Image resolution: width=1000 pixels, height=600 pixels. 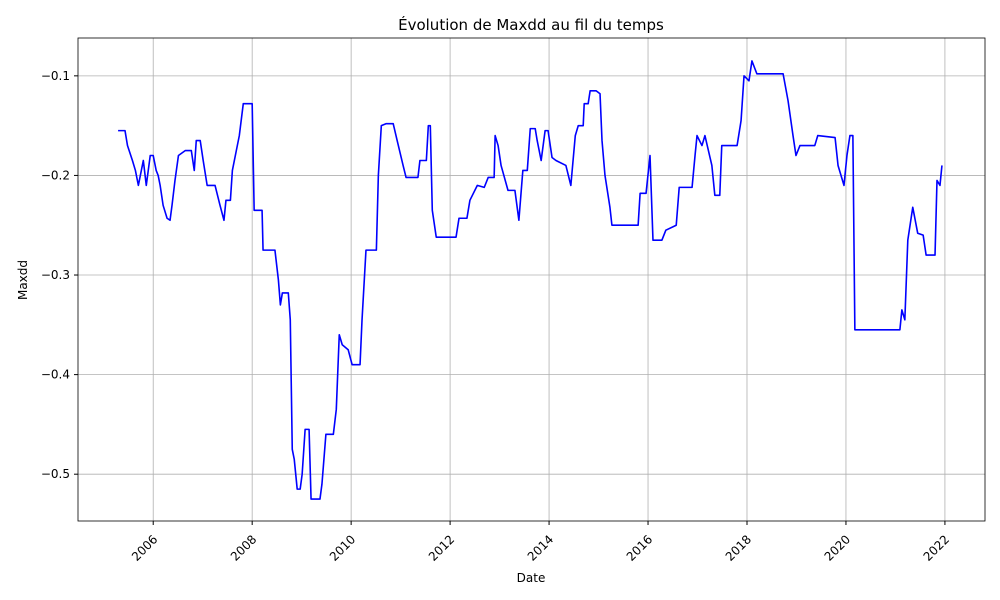 What do you see at coordinates (55, 275) in the screenshot?
I see `y-tick-label: −0.3` at bounding box center [55, 275].